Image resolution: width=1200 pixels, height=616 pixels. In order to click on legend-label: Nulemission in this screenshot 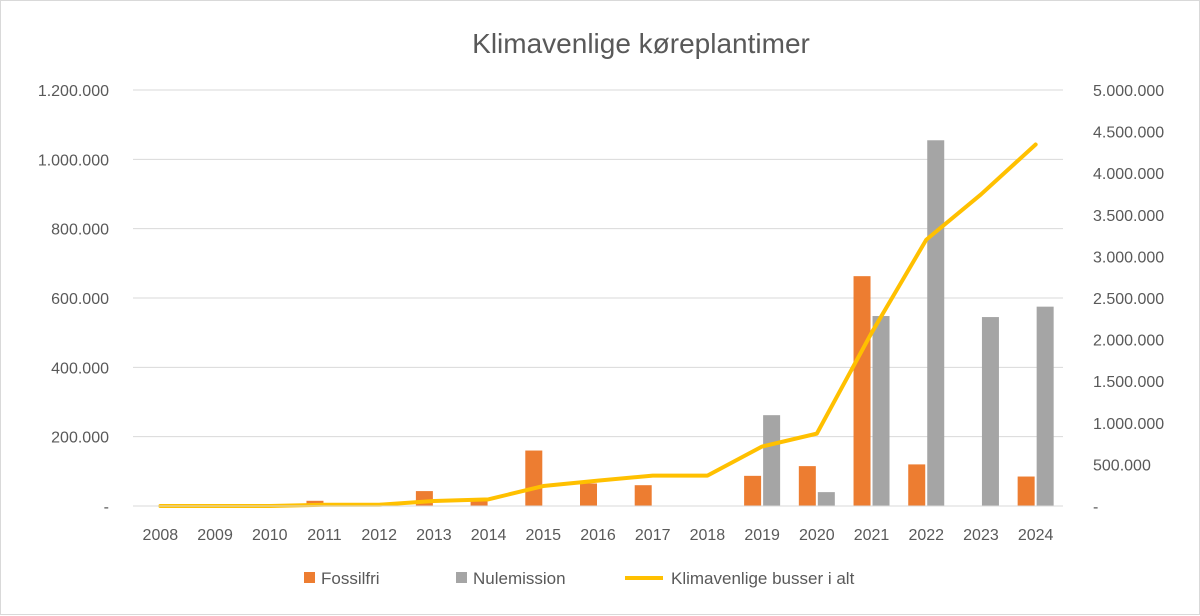, I will do `click(519, 578)`.